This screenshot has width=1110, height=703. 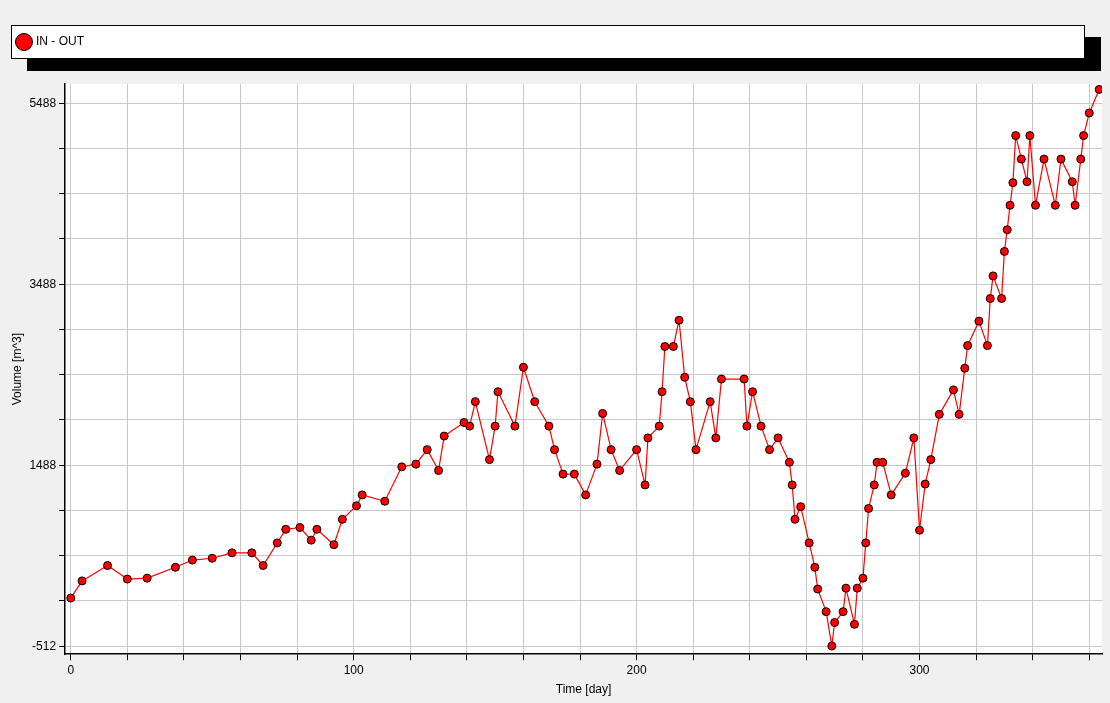 What do you see at coordinates (60, 41) in the screenshot?
I see `legend-label: IN - OUT` at bounding box center [60, 41].